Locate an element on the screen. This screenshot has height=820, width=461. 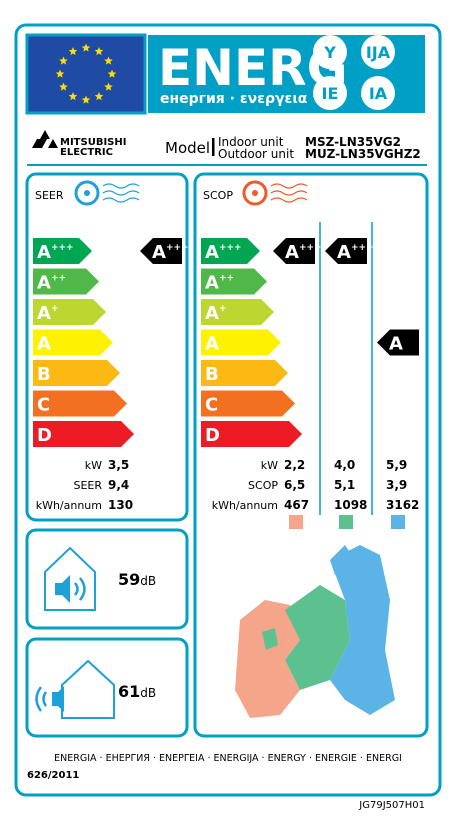
noise-value: 61 is located at coordinates (129, 691).